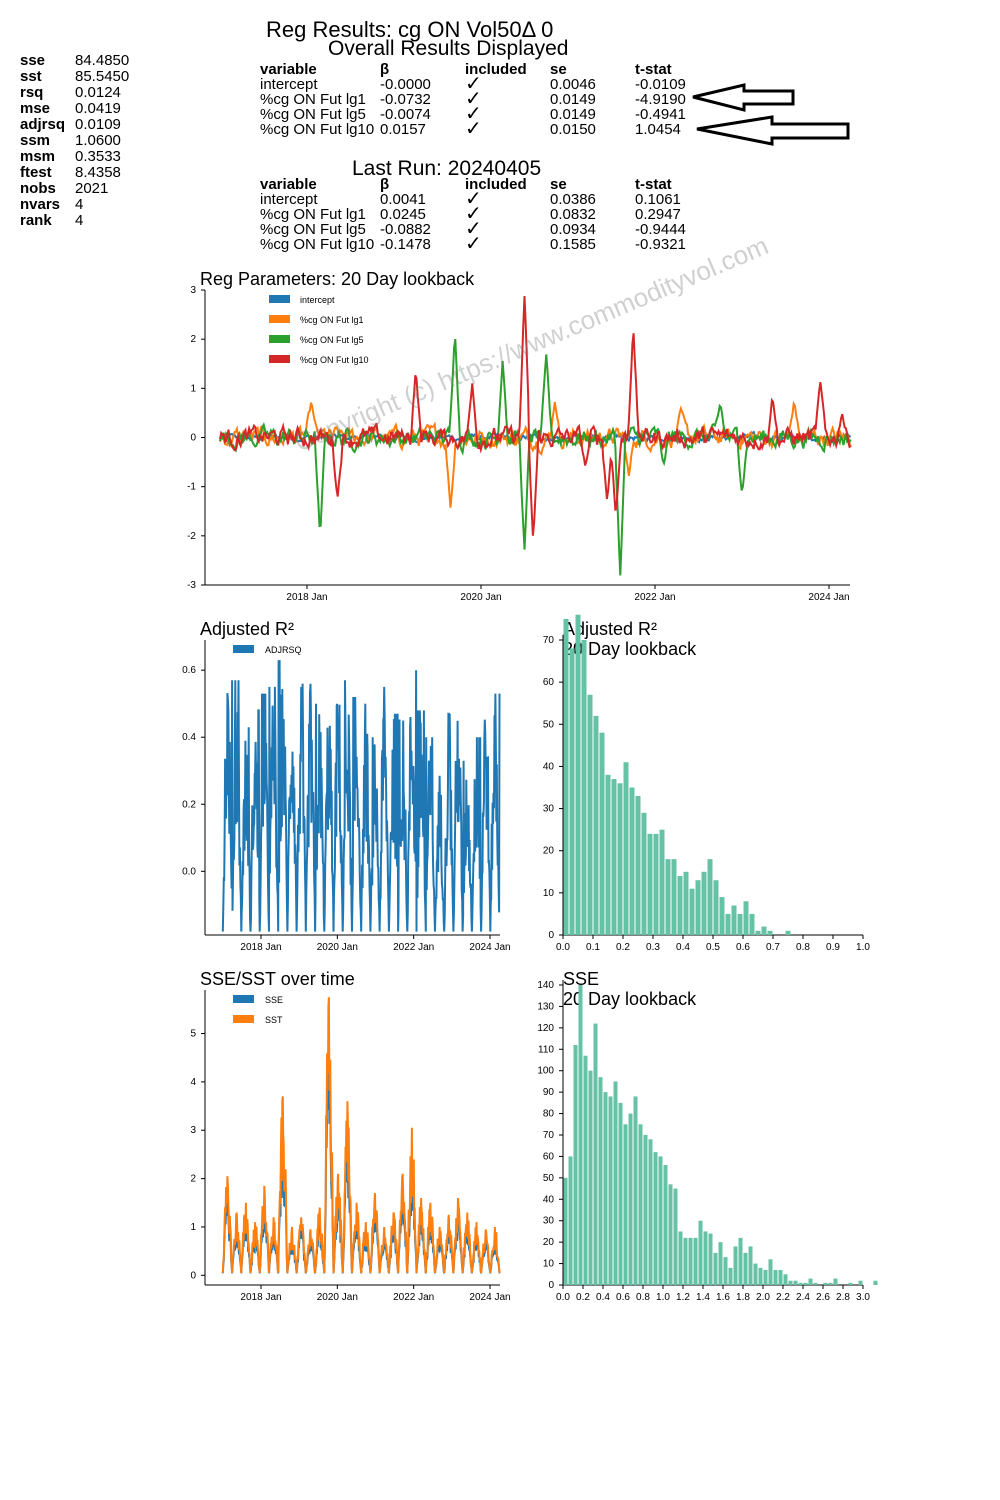 The image size is (1000, 1500). I want to click on stat-key: msm, so click(38, 156).